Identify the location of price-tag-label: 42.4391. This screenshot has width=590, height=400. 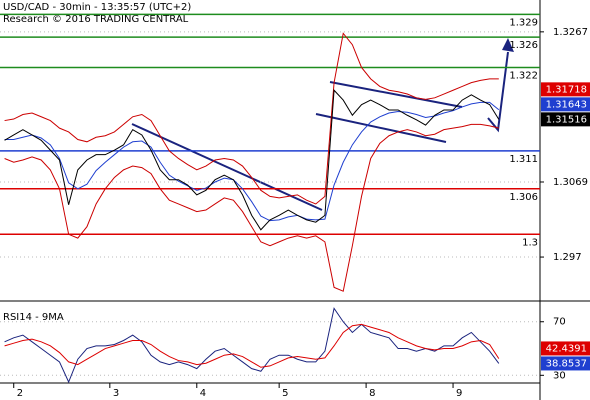
(566, 348).